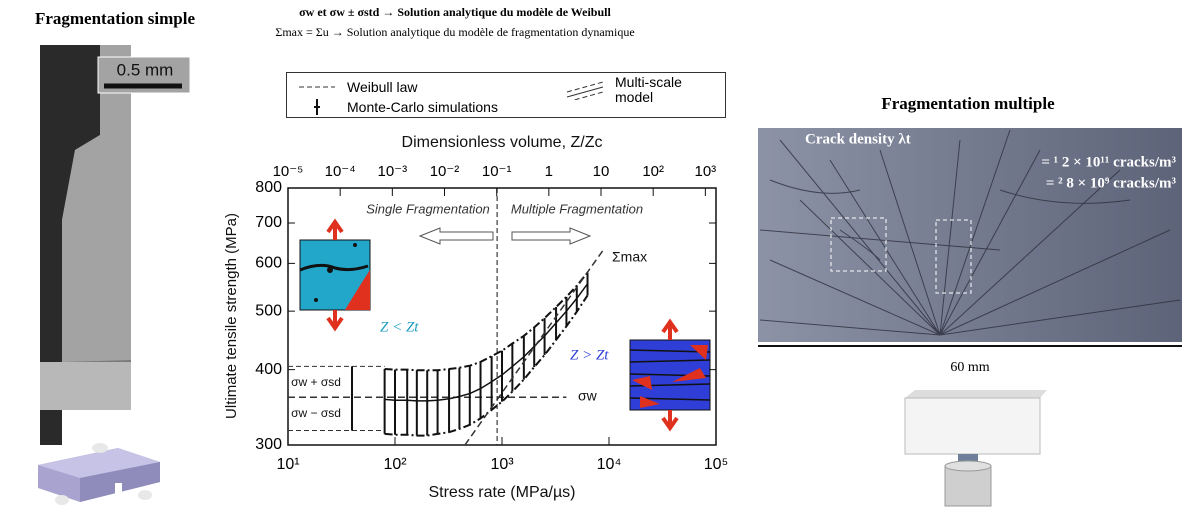  I want to click on panel-title: Fragmentation multiple, so click(968, 103).